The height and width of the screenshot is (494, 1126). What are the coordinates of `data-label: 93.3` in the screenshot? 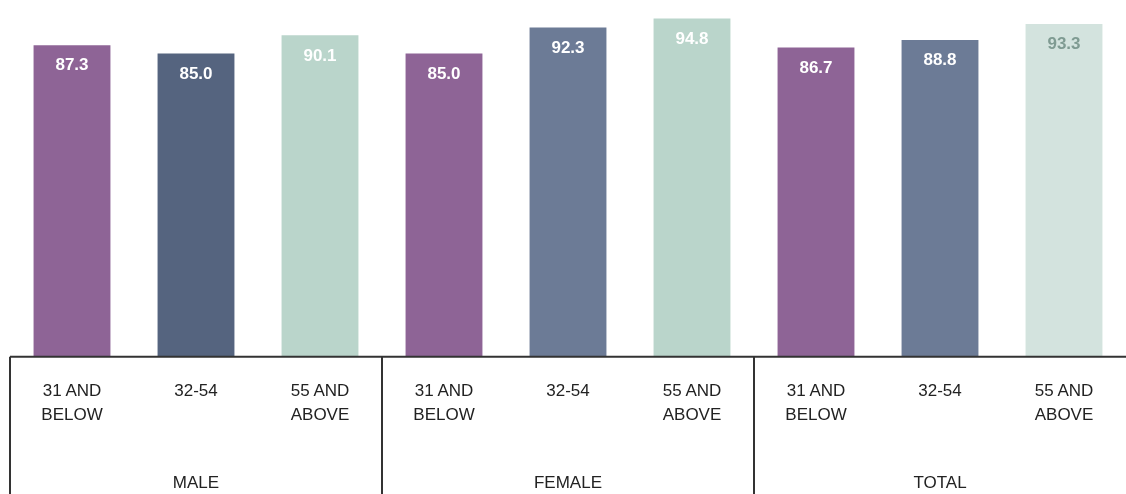 It's located at (1064, 44).